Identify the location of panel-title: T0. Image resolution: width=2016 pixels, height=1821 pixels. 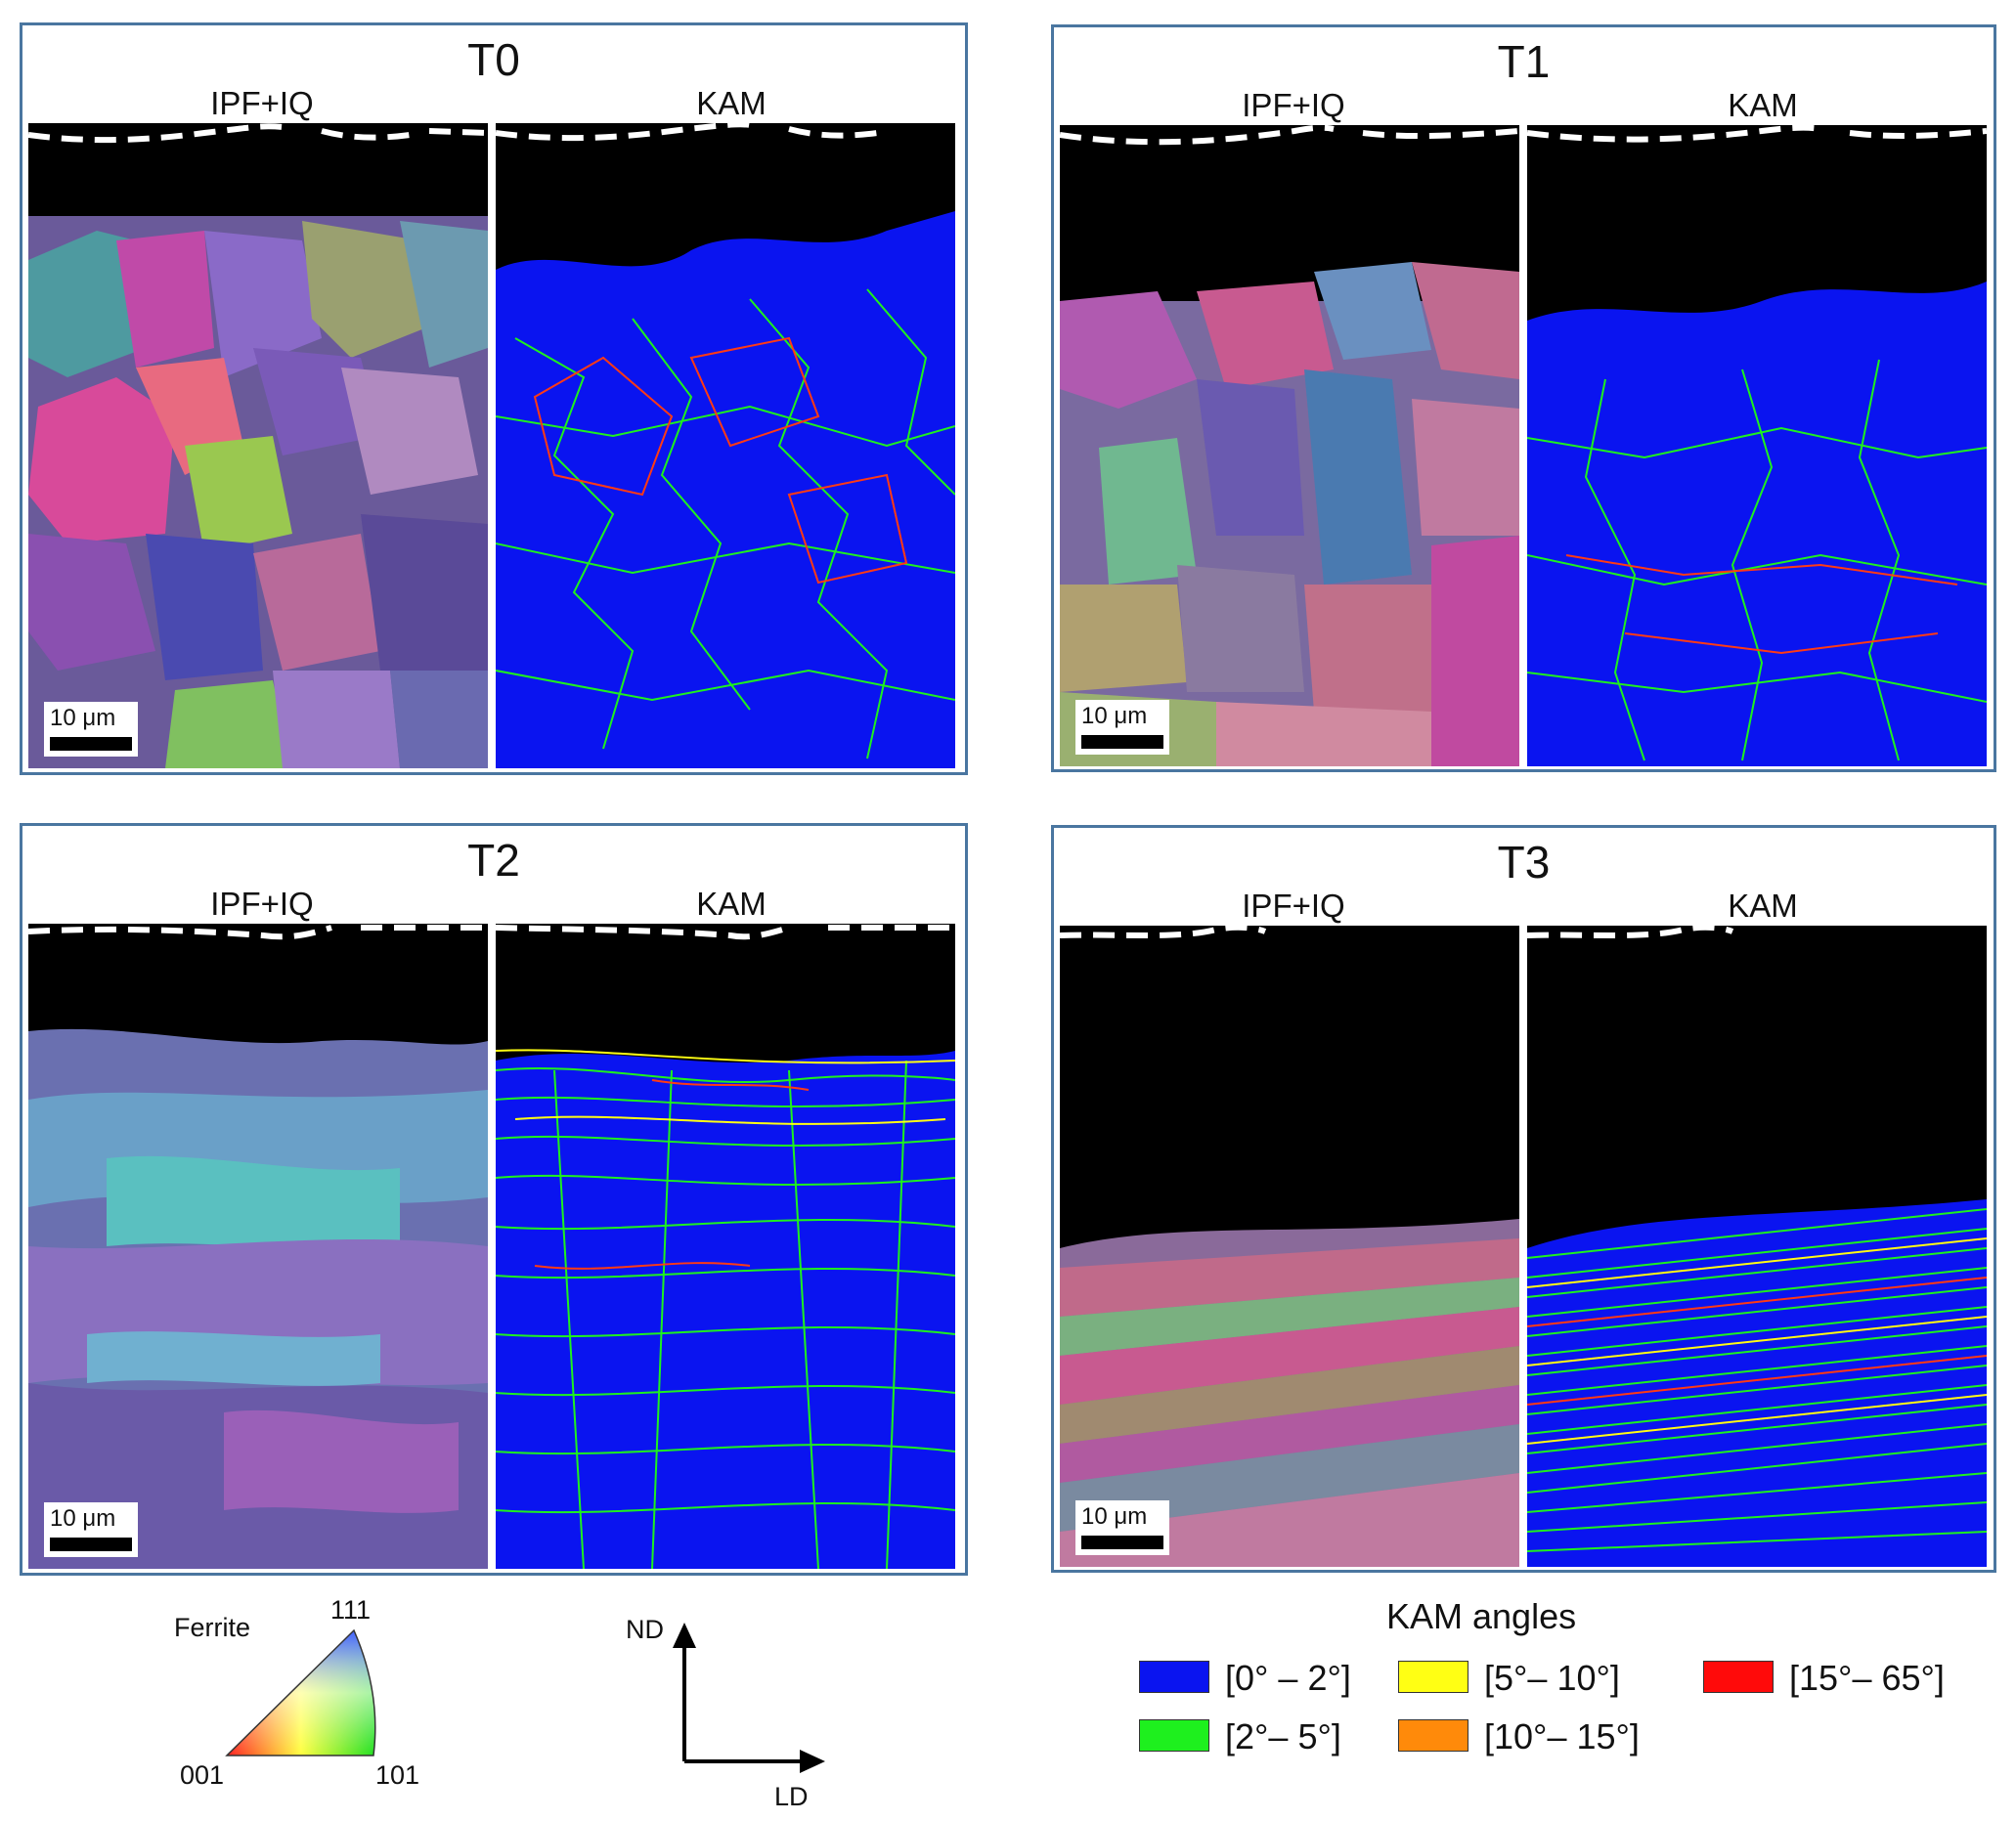
(493, 59).